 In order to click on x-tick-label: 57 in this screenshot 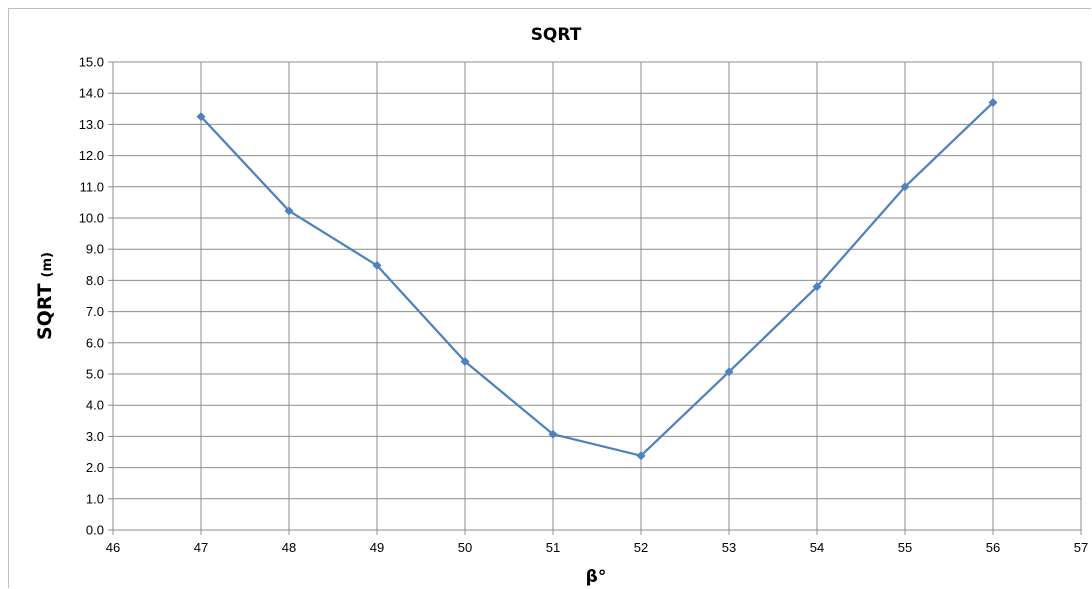, I will do `click(1081, 547)`.